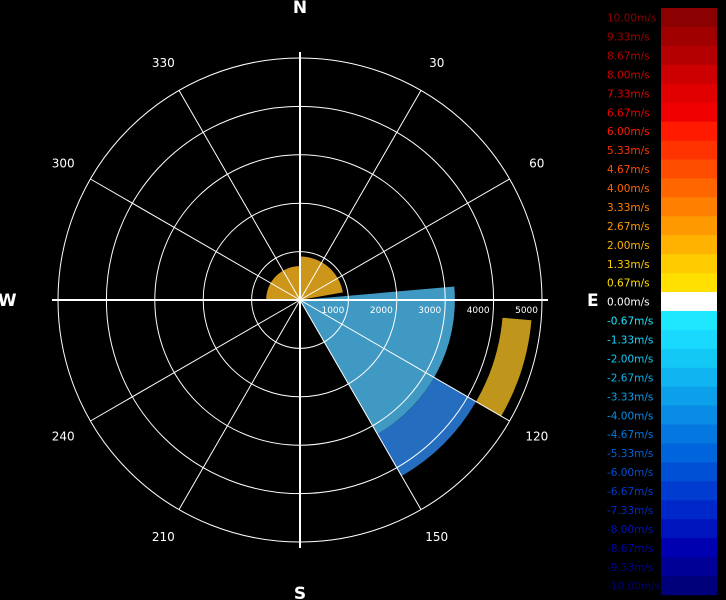 This screenshot has height=600, width=726. Describe the element at coordinates (628, 303) in the screenshot. I see `legend-label: 0.00m/s` at that location.